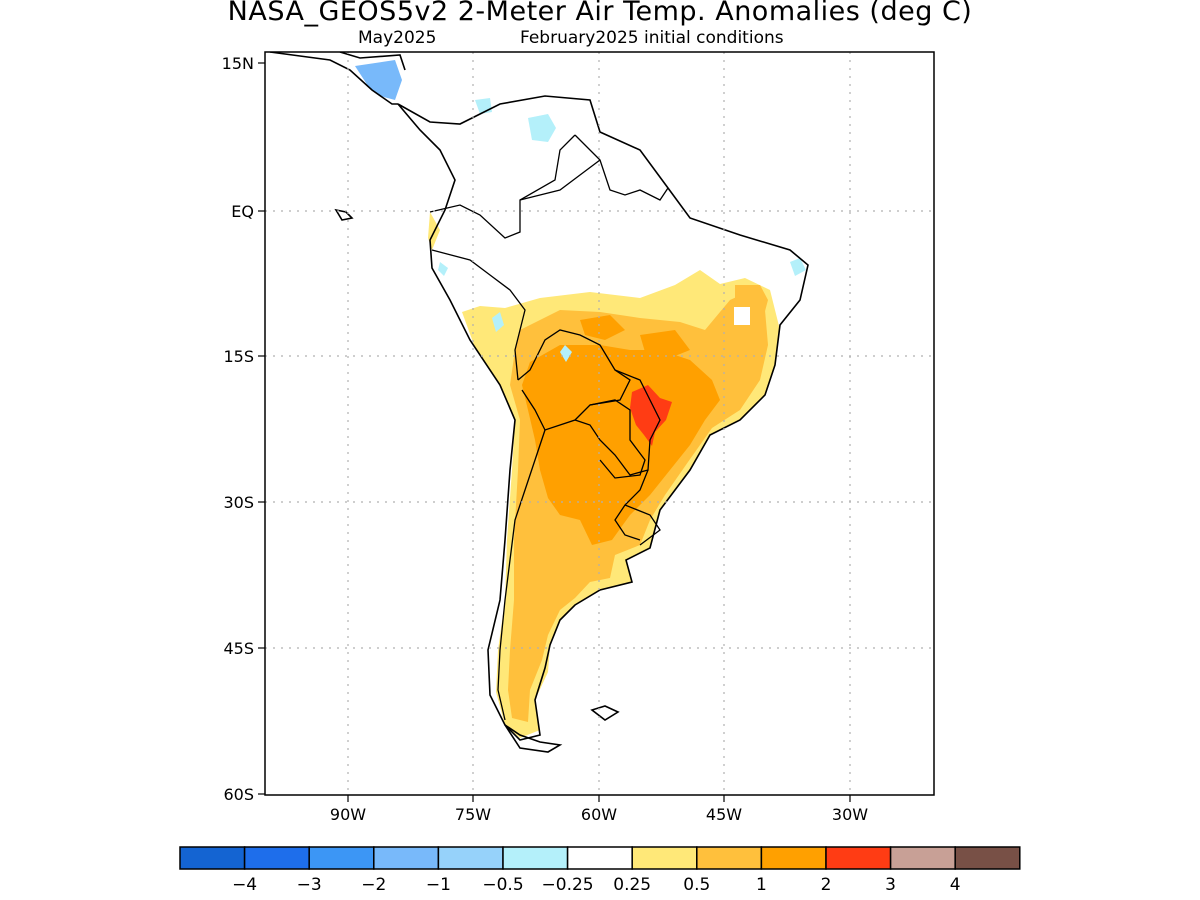 This screenshot has height=900, width=1200. I want to click on colorbar-label: 1, so click(761, 885).